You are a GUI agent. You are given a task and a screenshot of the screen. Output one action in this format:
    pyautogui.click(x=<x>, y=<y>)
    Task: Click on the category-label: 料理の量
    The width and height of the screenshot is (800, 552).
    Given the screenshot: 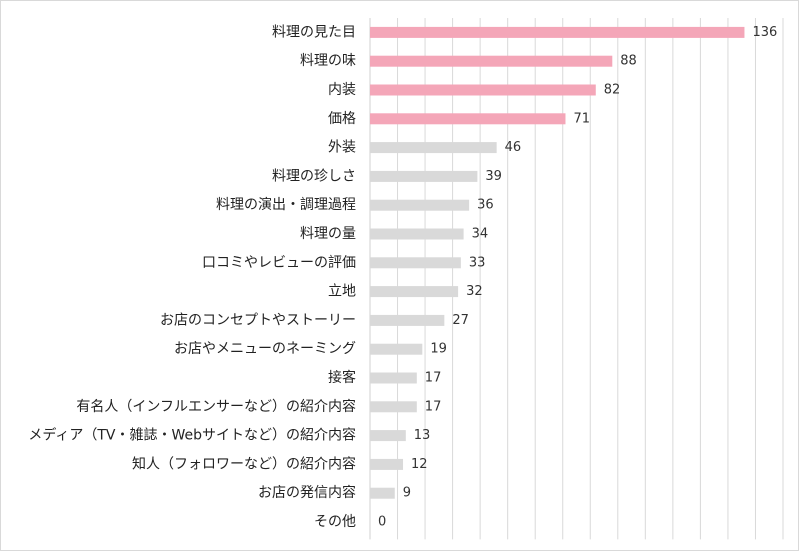 What is the action you would take?
    pyautogui.click(x=328, y=234)
    